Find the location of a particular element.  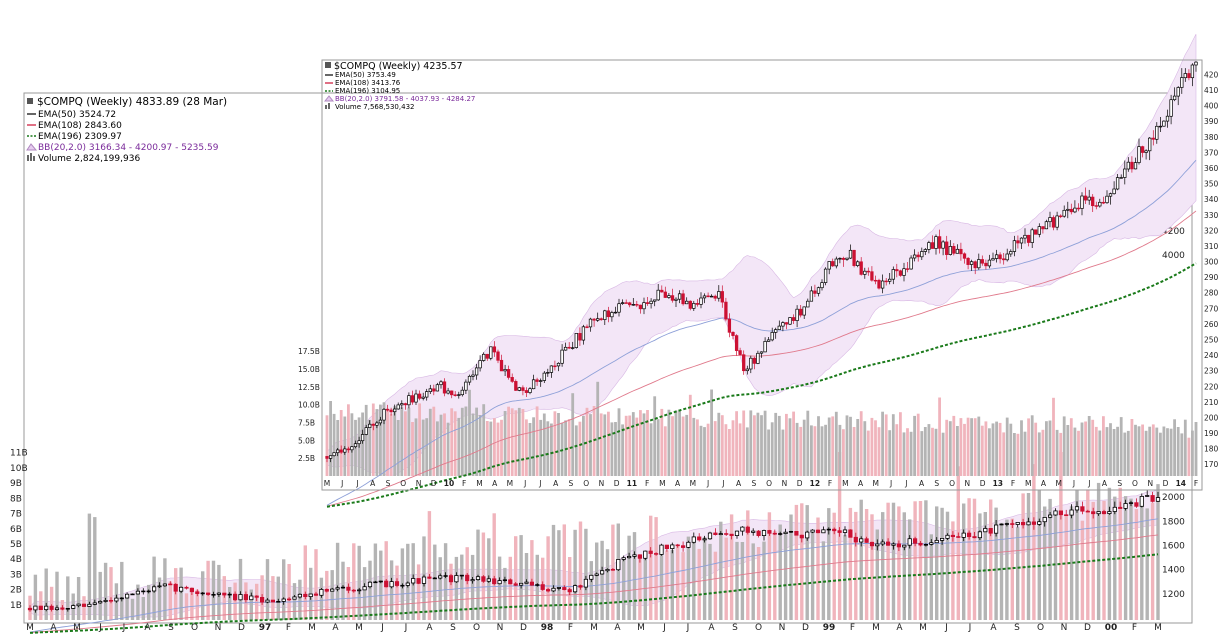

front-title: $COMPQ (Weekly) 4235.57 is located at coordinates (398, 66).